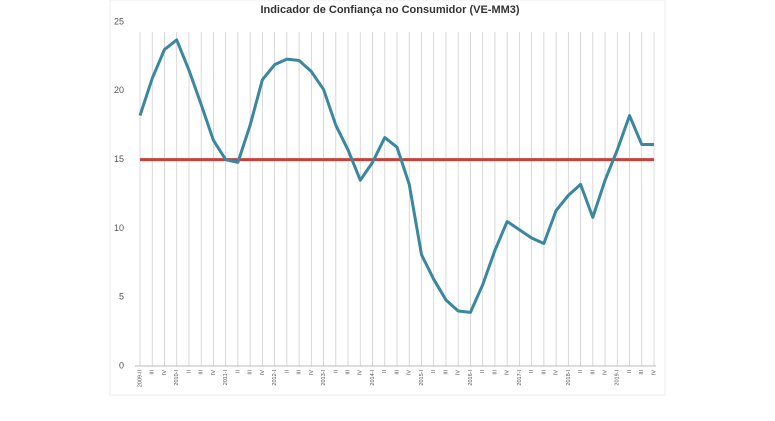 The width and height of the screenshot is (775, 421). I want to click on x-tick-label: 2010-I, so click(177, 378).